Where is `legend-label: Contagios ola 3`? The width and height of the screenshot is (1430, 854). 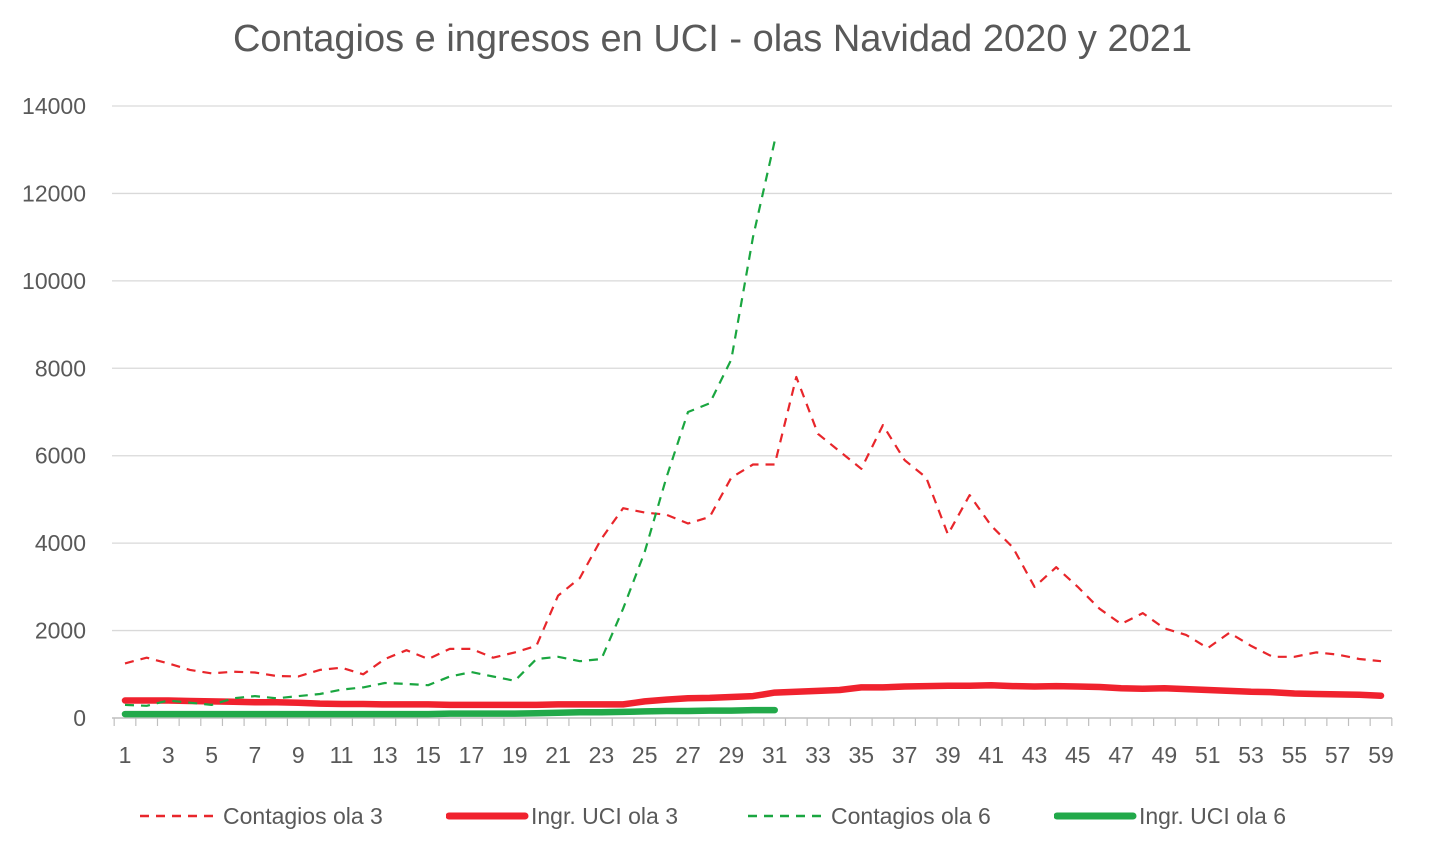 legend-label: Contagios ola 3 is located at coordinates (303, 815).